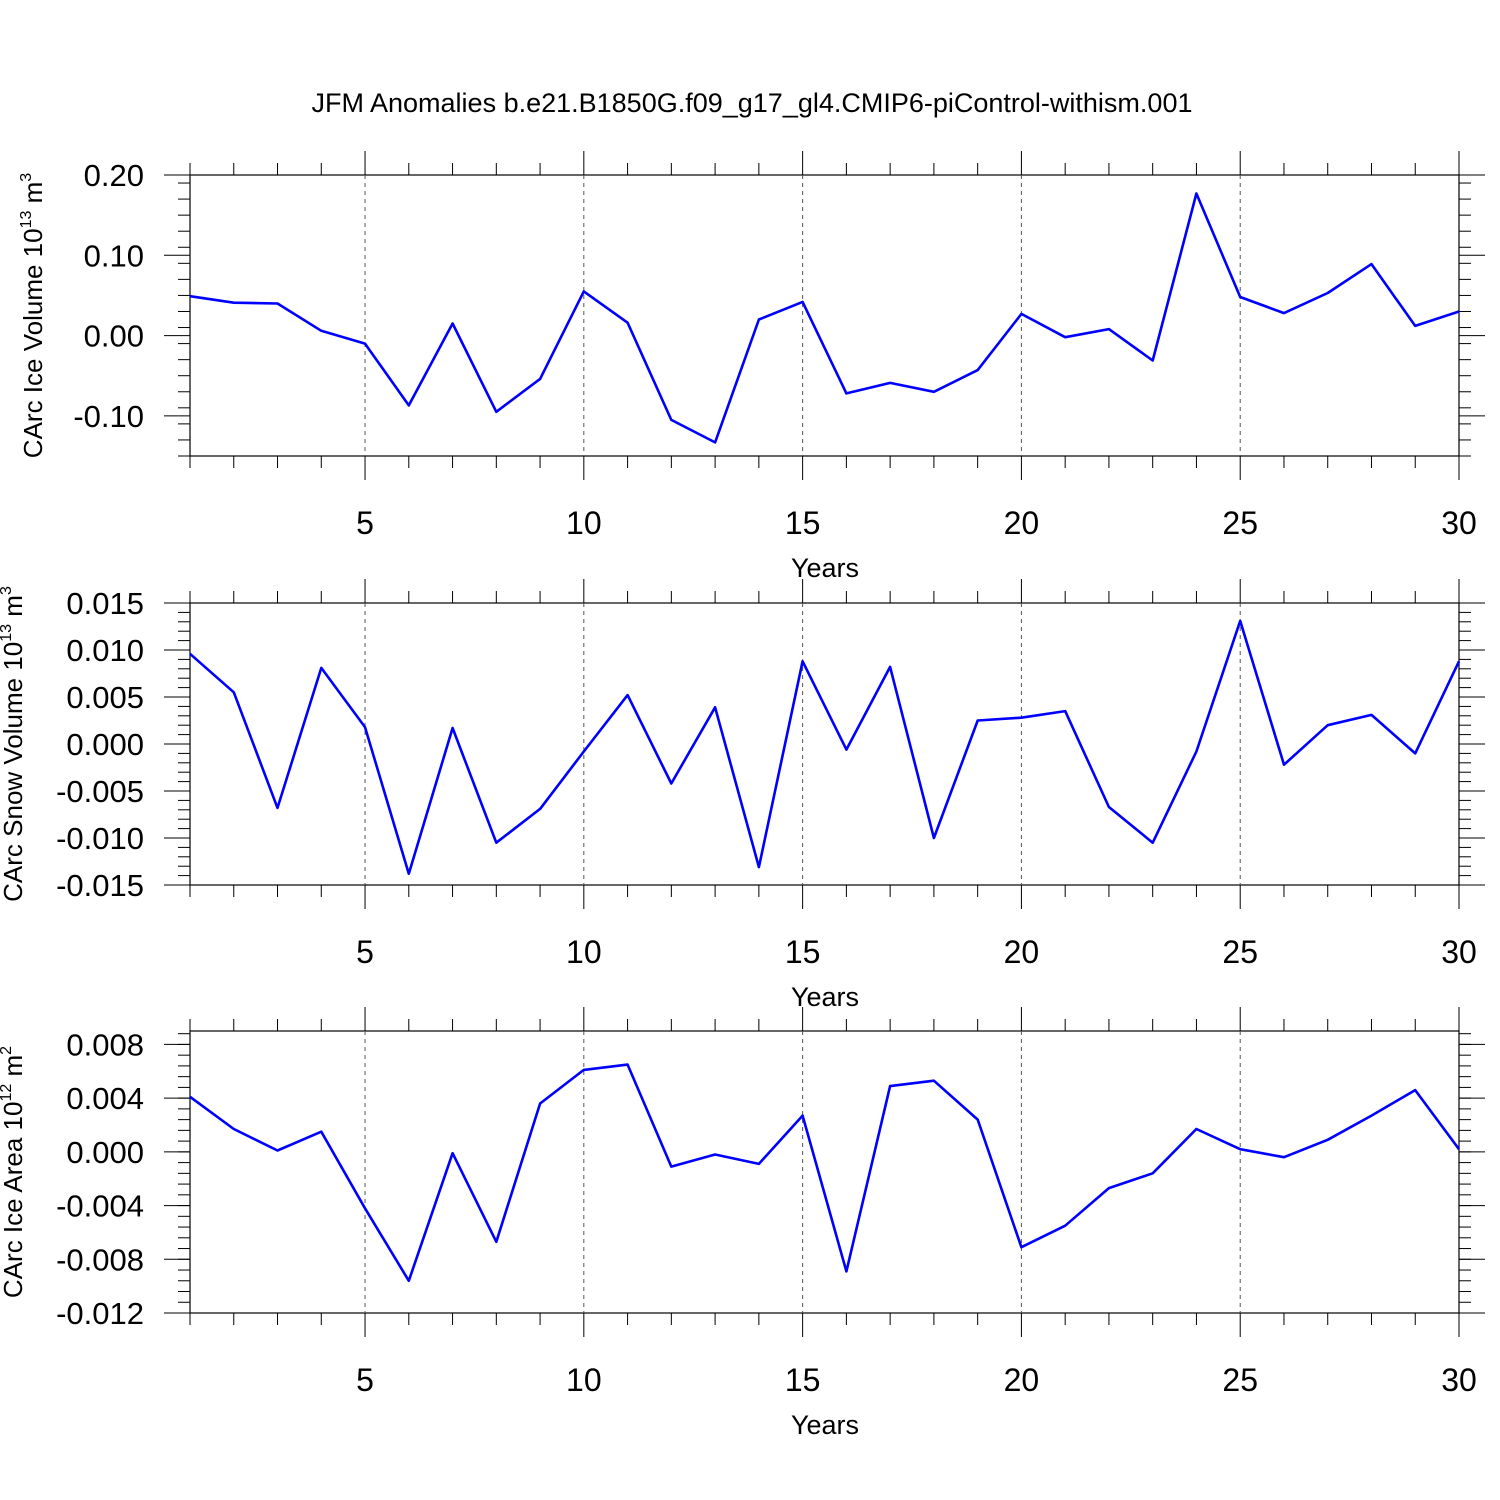  I want to click on y-tick-label: -0.012, so click(100, 1313).